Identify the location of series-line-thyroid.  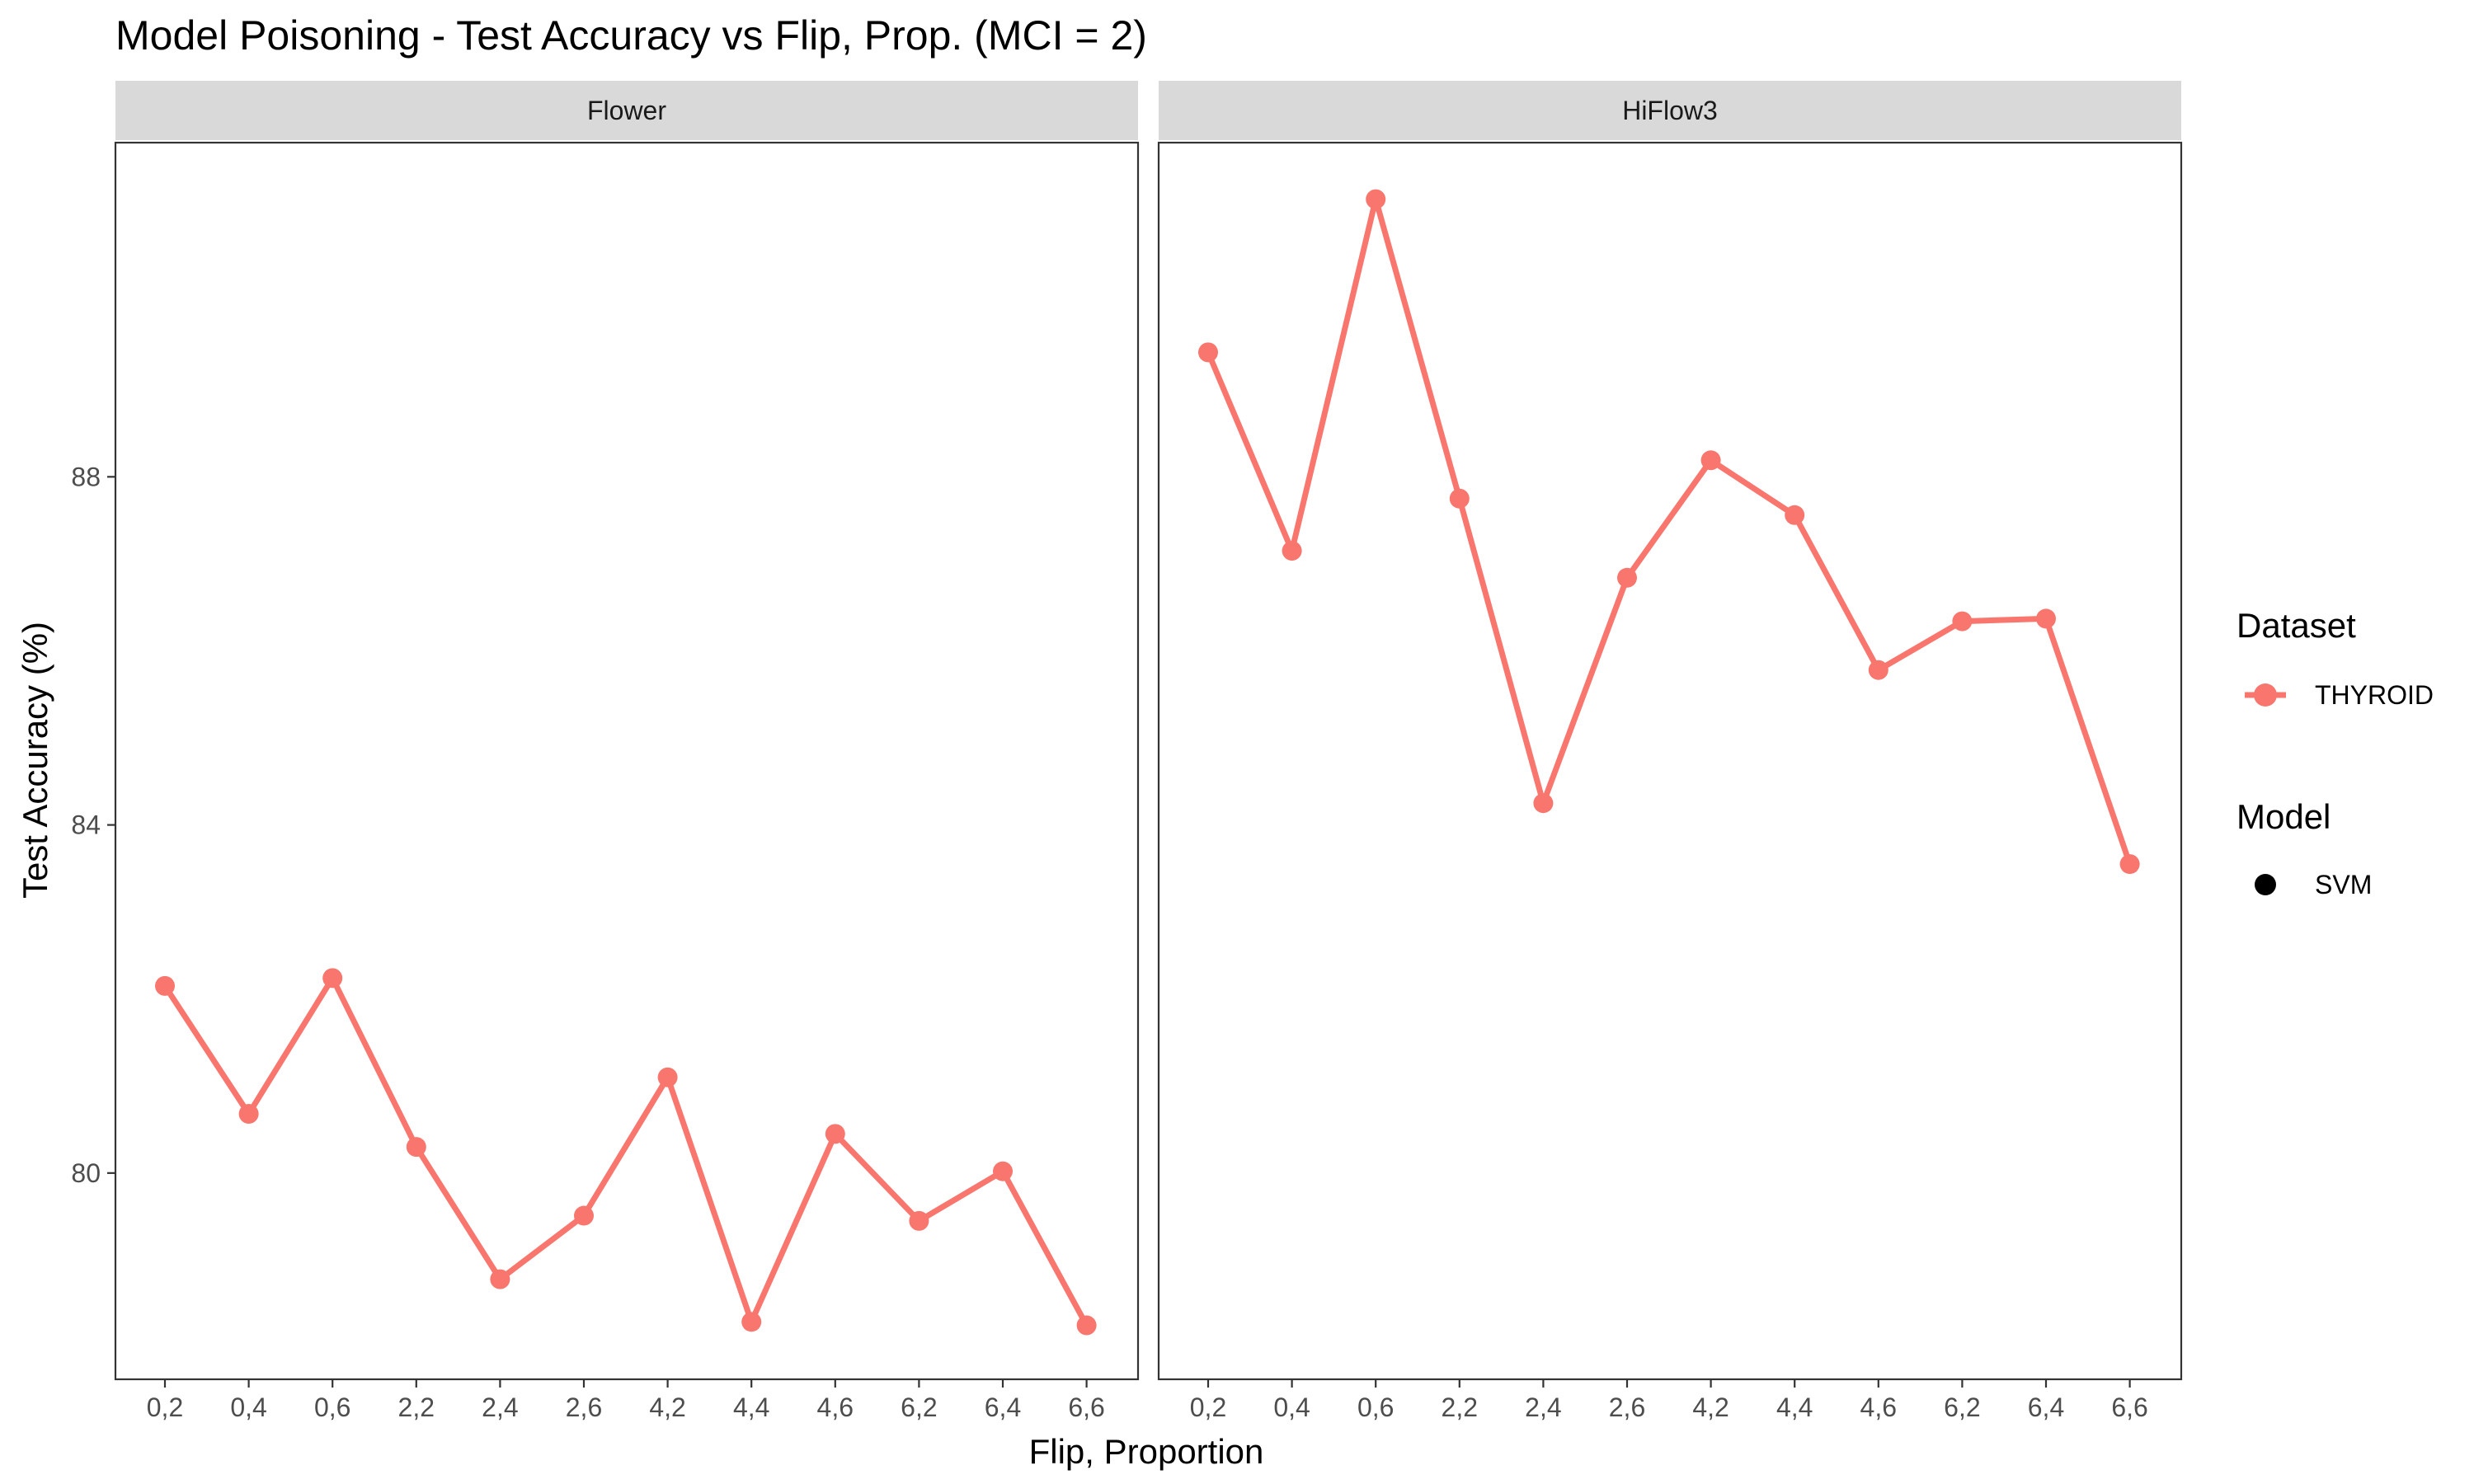
(626, 1151).